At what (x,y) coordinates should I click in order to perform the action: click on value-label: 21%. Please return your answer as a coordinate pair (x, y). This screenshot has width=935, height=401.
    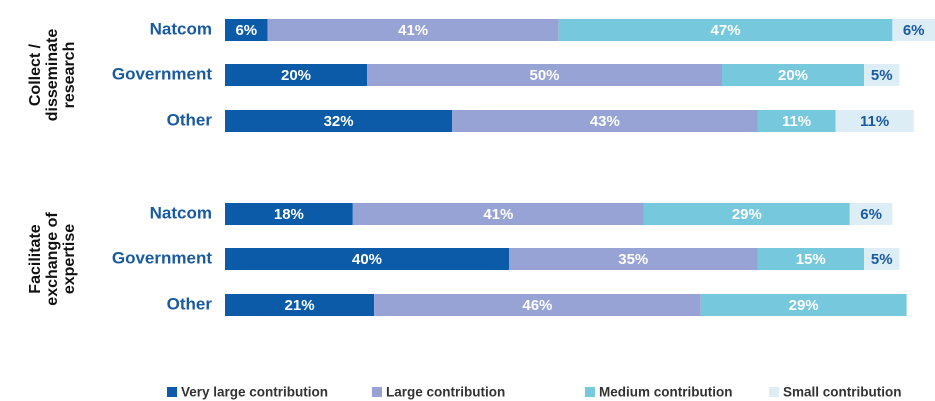
    Looking at the image, I should click on (300, 305).